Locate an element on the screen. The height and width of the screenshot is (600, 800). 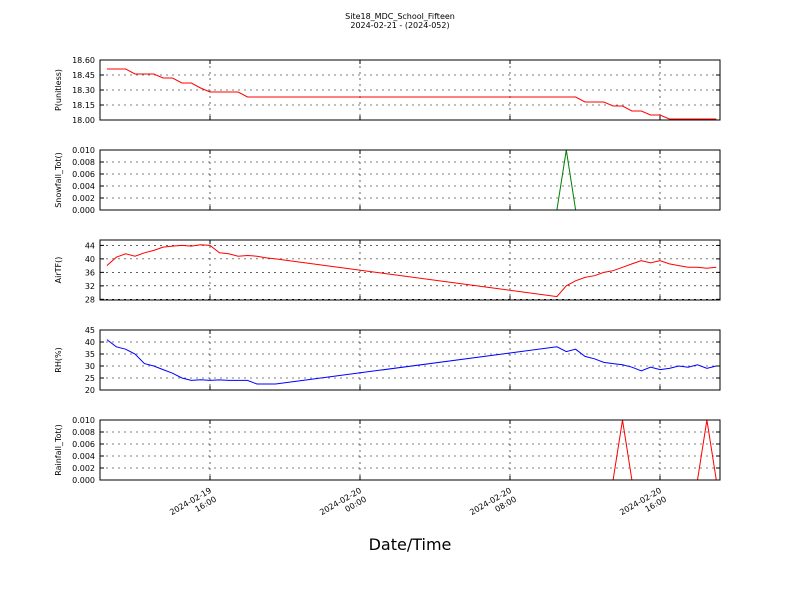
y-axis-label: RH(%) is located at coordinates (58, 359).